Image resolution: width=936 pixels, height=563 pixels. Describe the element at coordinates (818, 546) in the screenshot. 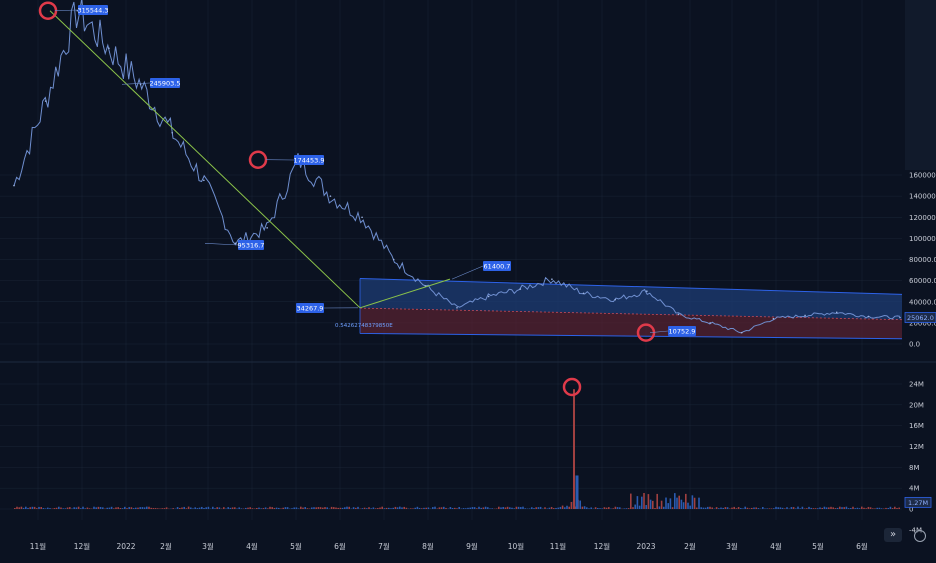

I see `time-tick: 5월` at that location.